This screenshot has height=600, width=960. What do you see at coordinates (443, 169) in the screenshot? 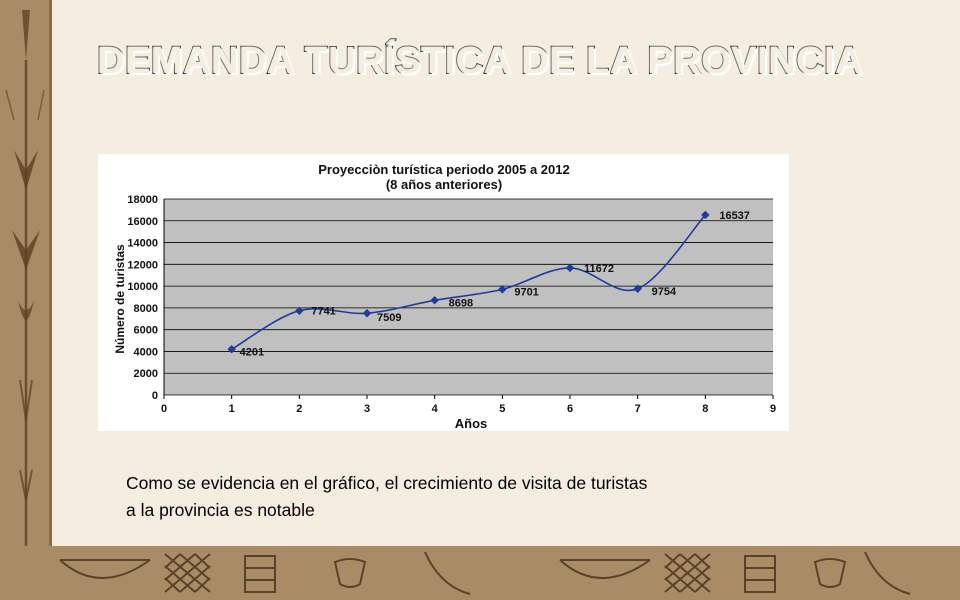
I see `chart-title: Proyecciòn turística periodo 2005 a 2012` at bounding box center [443, 169].